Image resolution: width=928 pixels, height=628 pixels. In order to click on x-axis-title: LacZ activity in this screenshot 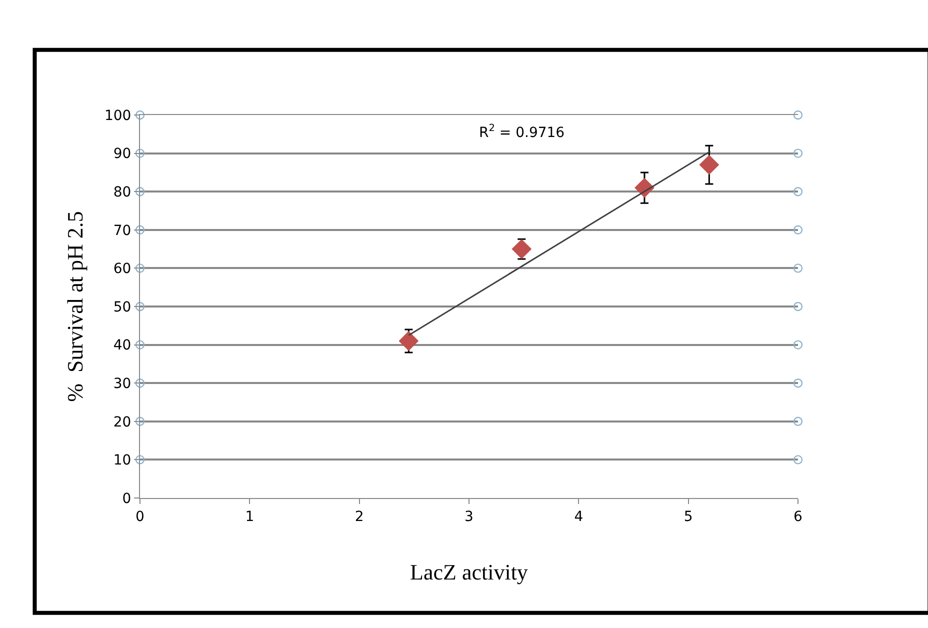, I will do `click(469, 572)`.